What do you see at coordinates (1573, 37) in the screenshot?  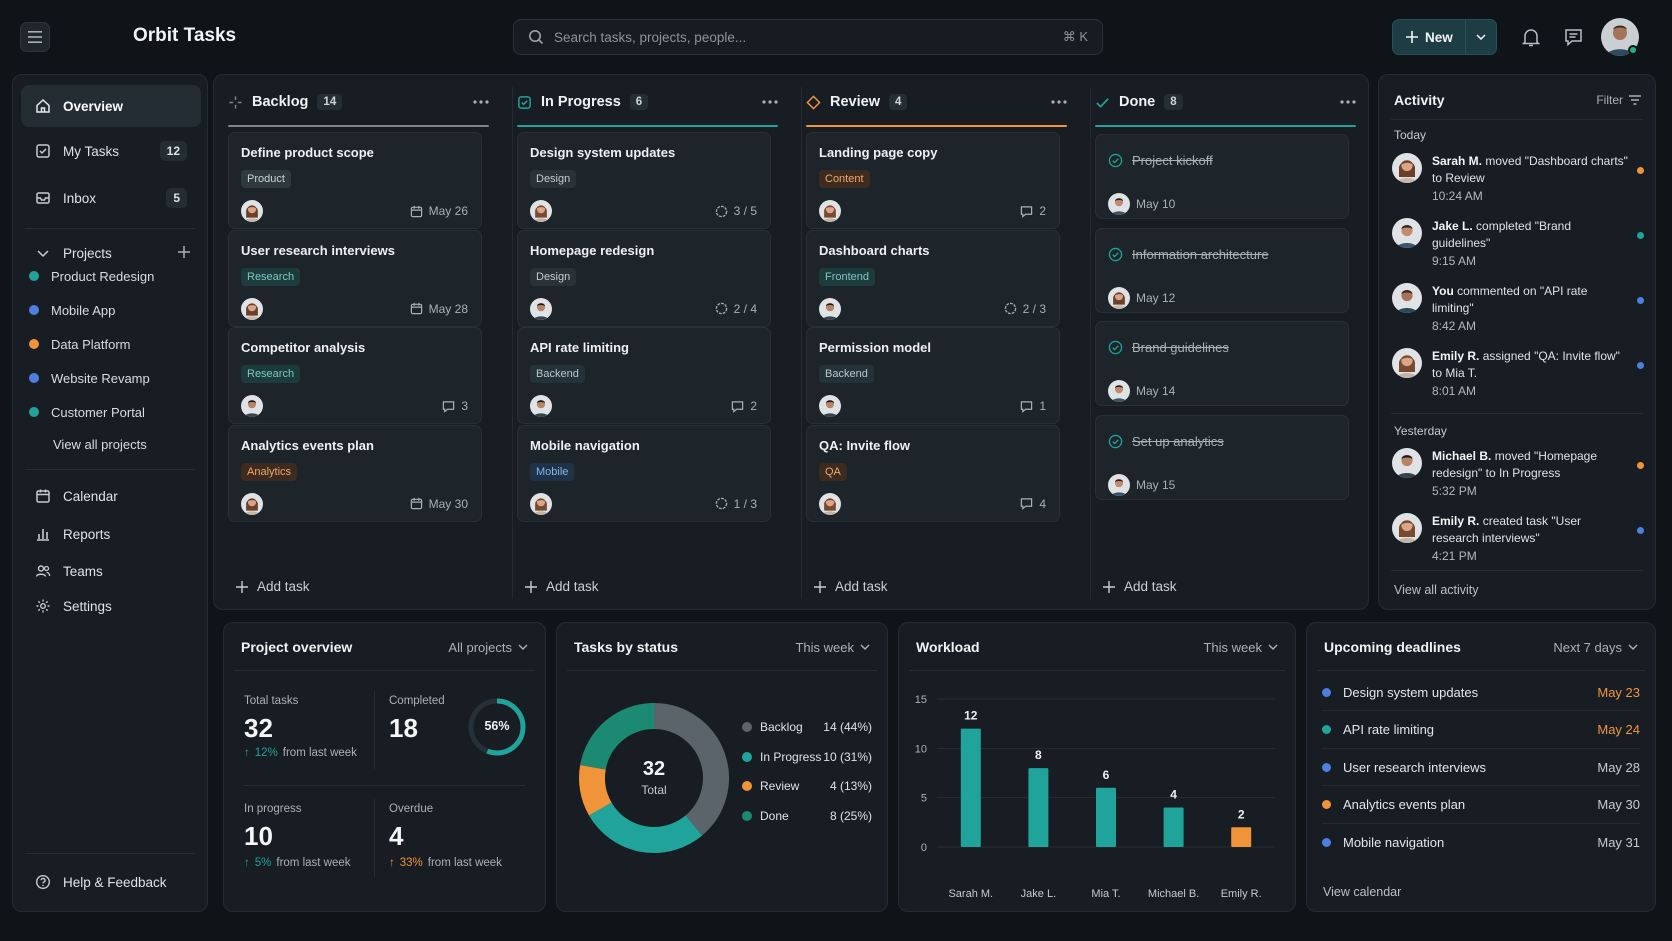 I see `messages-button` at bounding box center [1573, 37].